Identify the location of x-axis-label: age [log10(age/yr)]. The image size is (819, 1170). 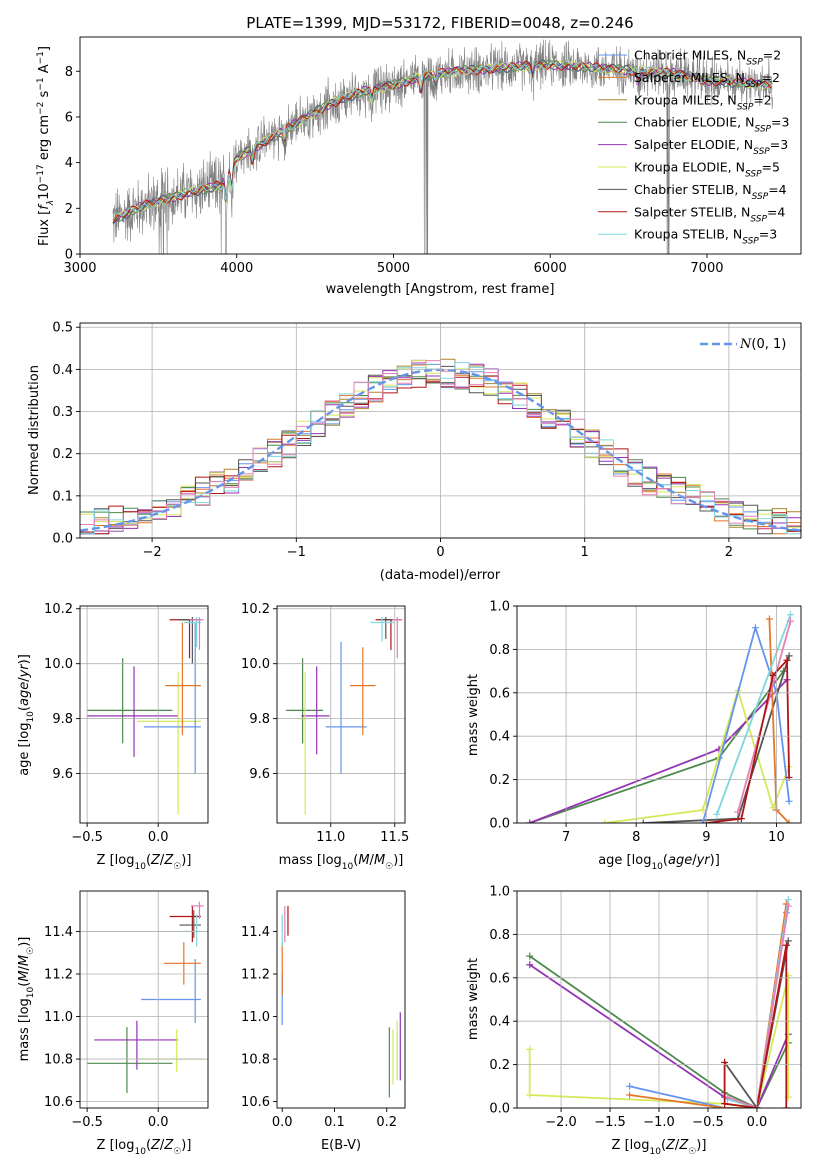
(659, 862).